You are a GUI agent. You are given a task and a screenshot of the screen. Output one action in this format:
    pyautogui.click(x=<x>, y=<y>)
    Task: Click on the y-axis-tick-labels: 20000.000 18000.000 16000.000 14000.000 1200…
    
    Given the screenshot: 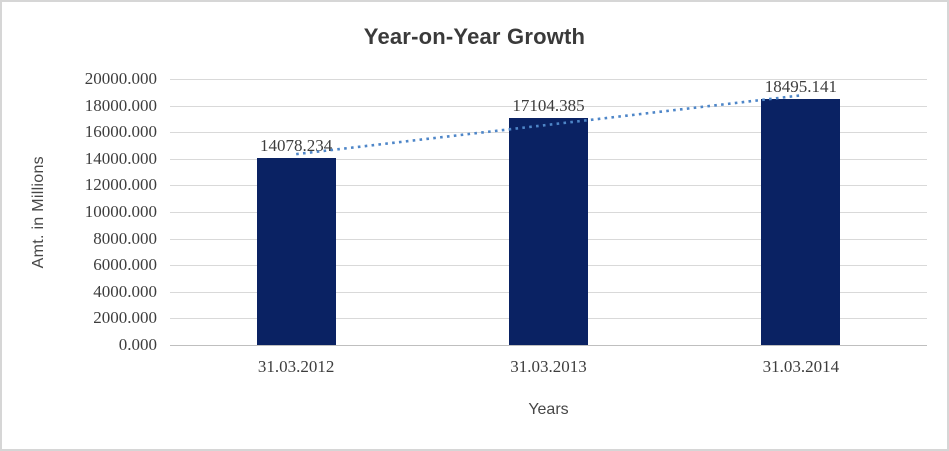 What is the action you would take?
    pyautogui.click(x=79, y=211)
    